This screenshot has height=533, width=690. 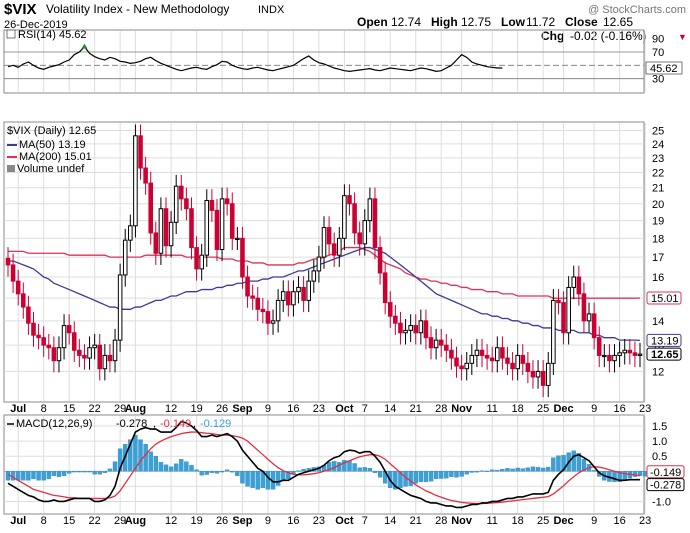 I want to click on down-arrow-icon: ▼, so click(x=682, y=37).